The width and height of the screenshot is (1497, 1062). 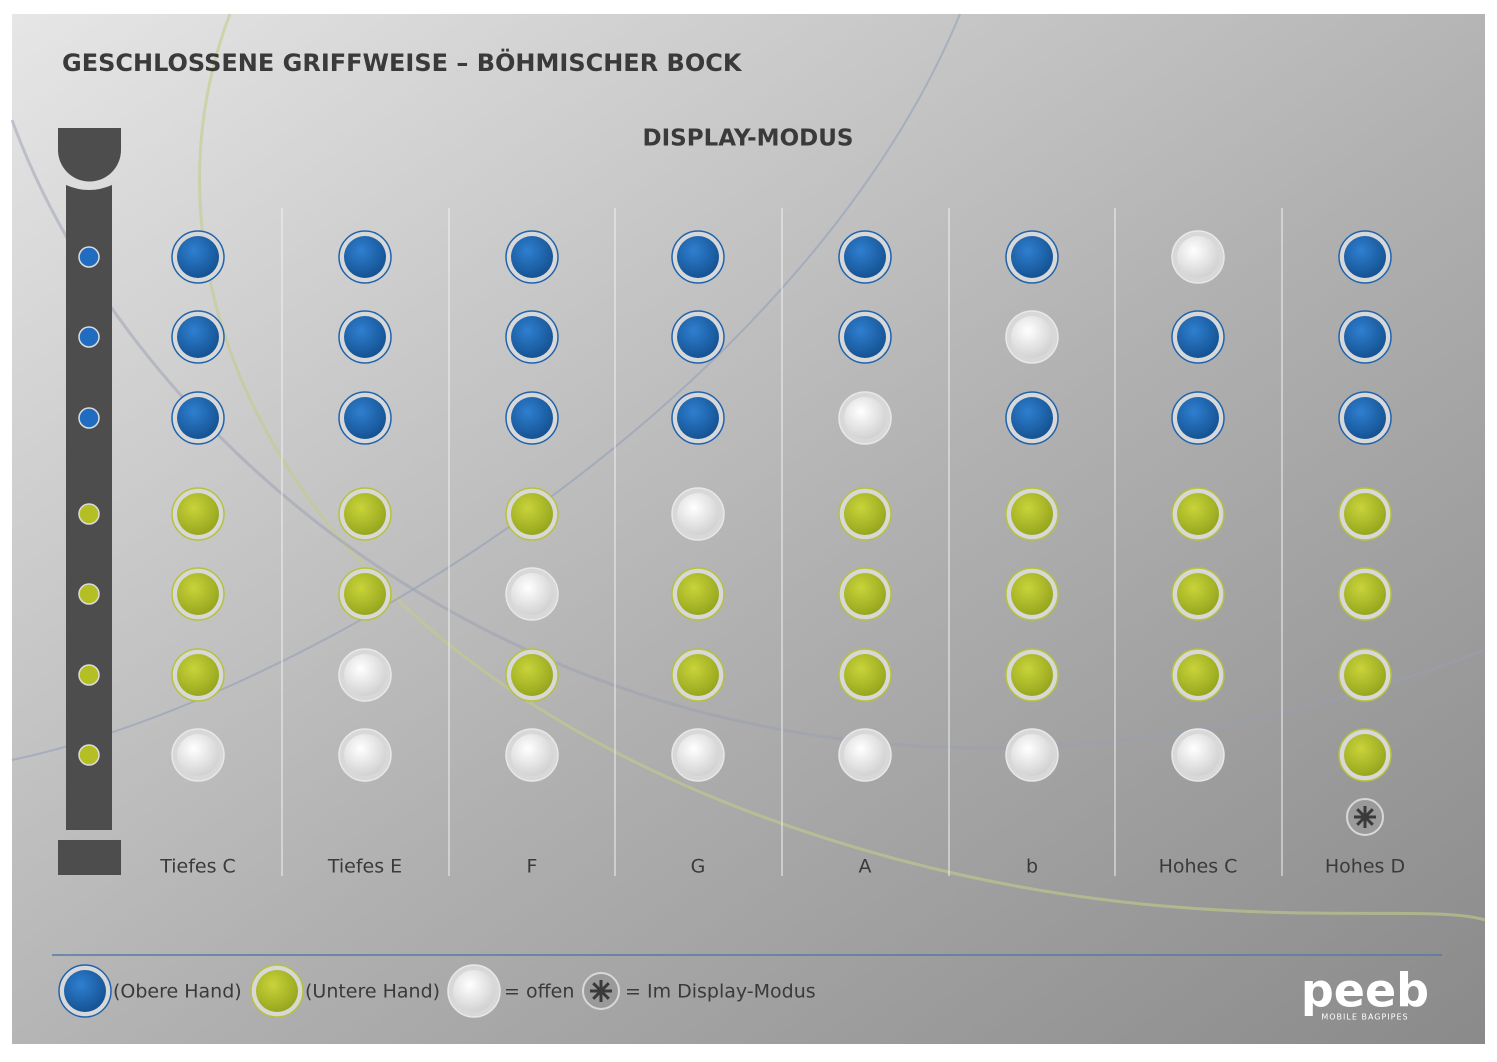 I want to click on legend-text: (Untere Hand), so click(x=372, y=992).